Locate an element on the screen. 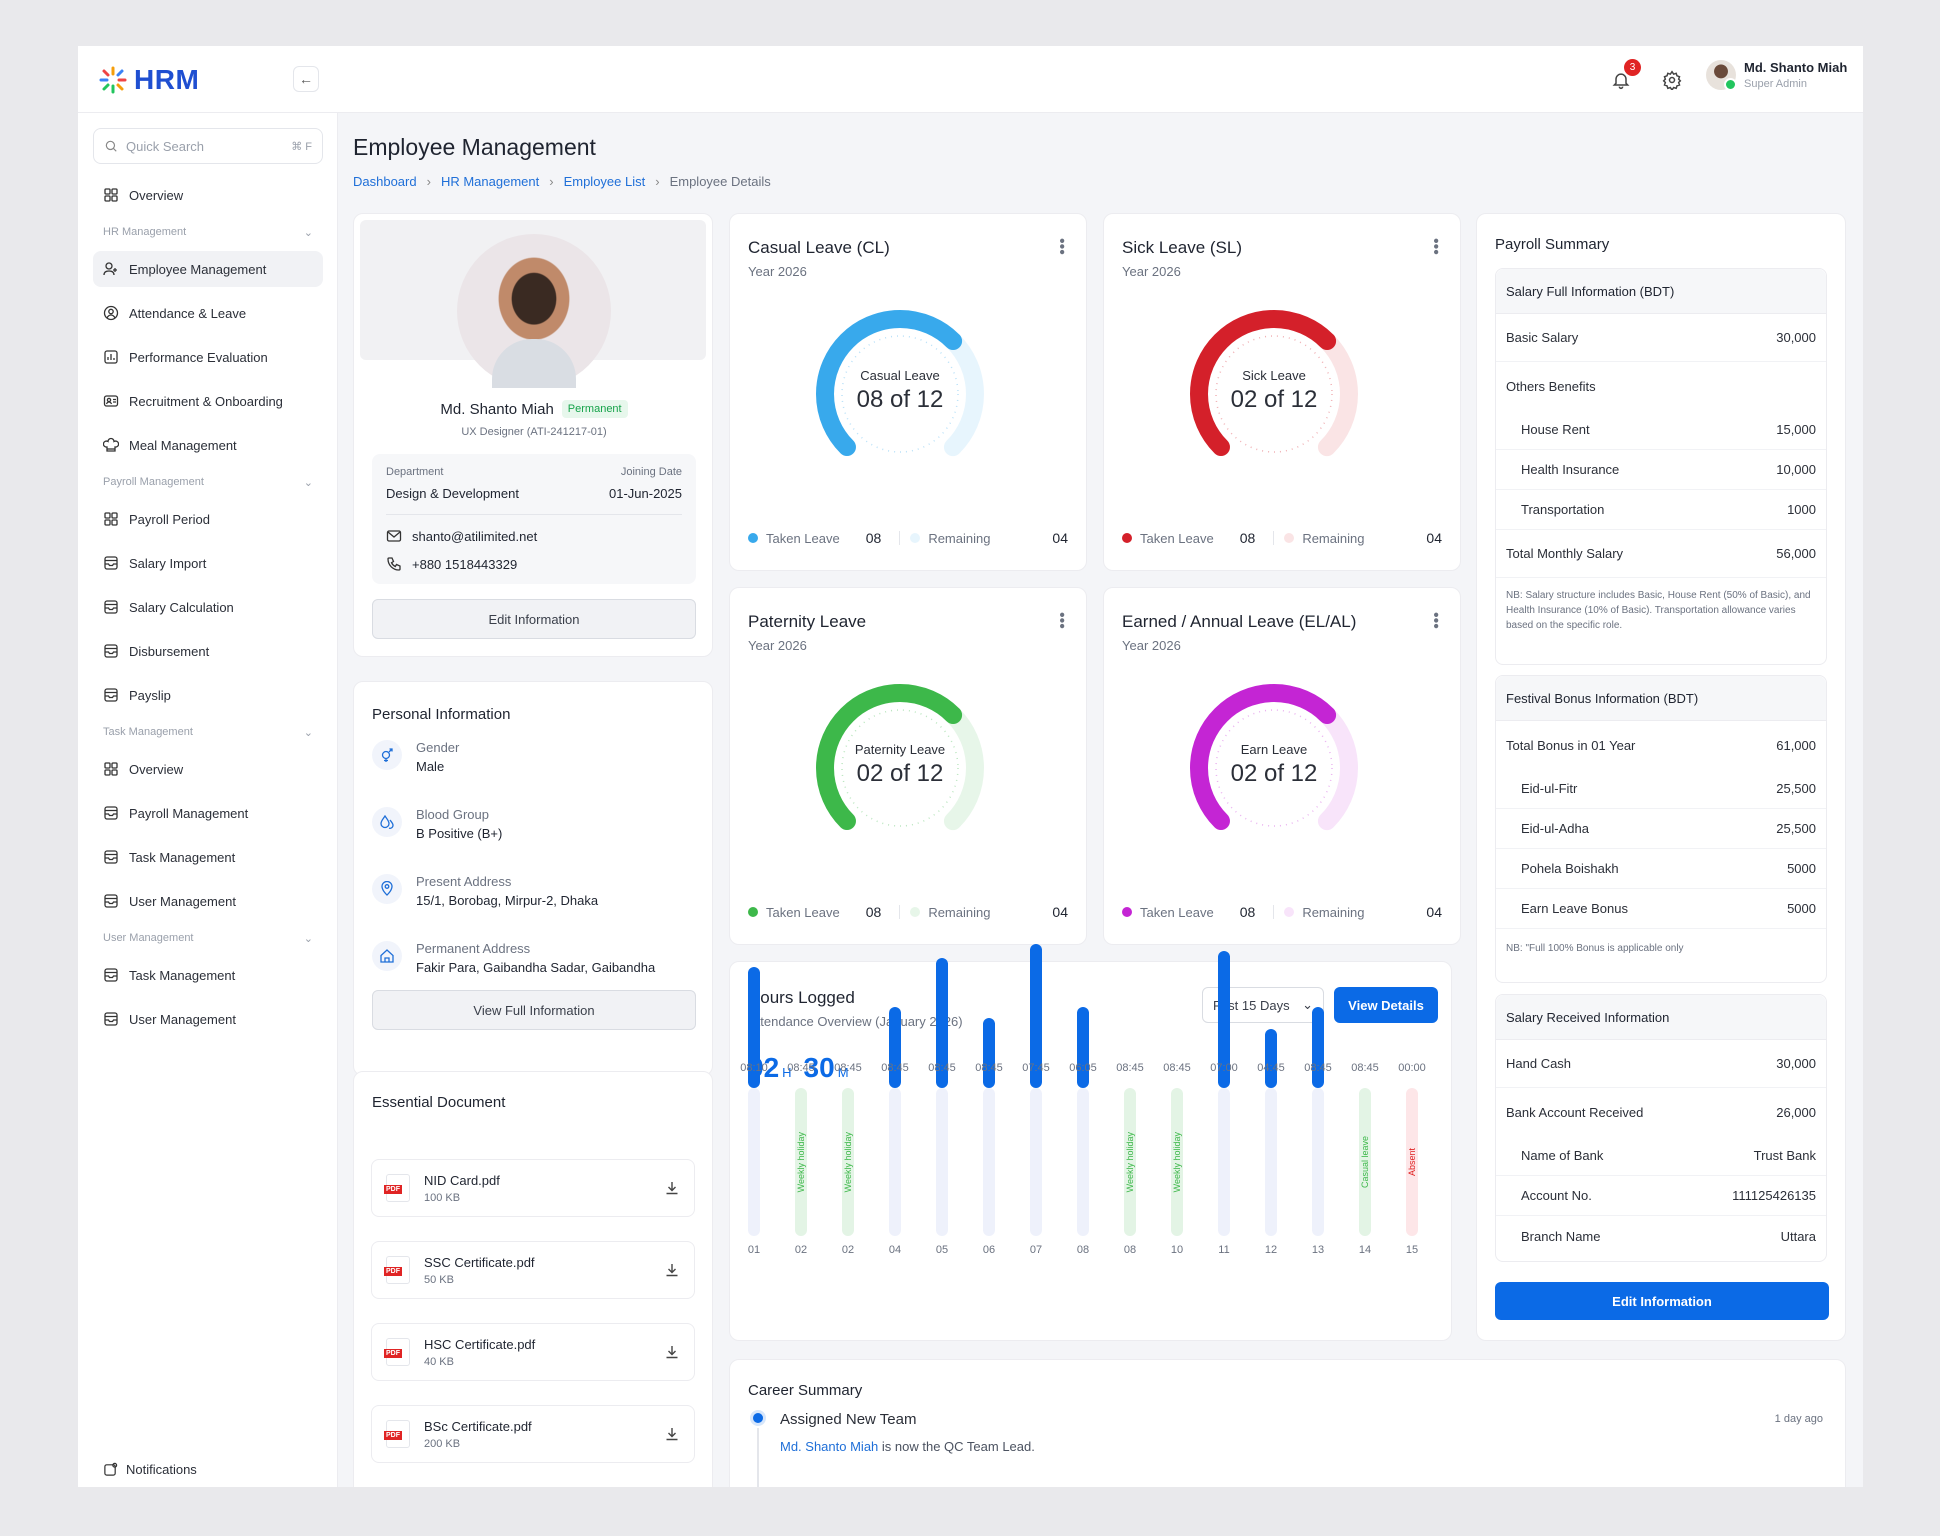 The image size is (1940, 1536). sidebar-item-salary-import: Salary Import is located at coordinates (208, 563).